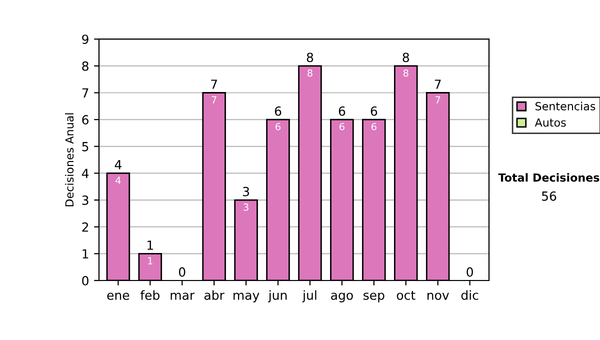 The width and height of the screenshot is (600, 340). What do you see at coordinates (85, 253) in the screenshot?
I see `y-tick-label: 1` at bounding box center [85, 253].